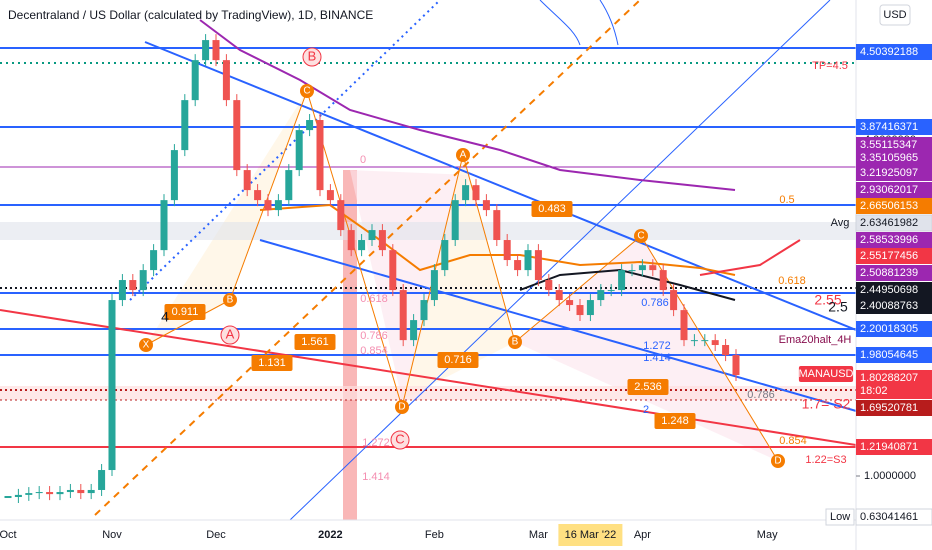 The image size is (932, 550). Describe the element at coordinates (401, 407) in the screenshot. I see `point-label: D` at that location.